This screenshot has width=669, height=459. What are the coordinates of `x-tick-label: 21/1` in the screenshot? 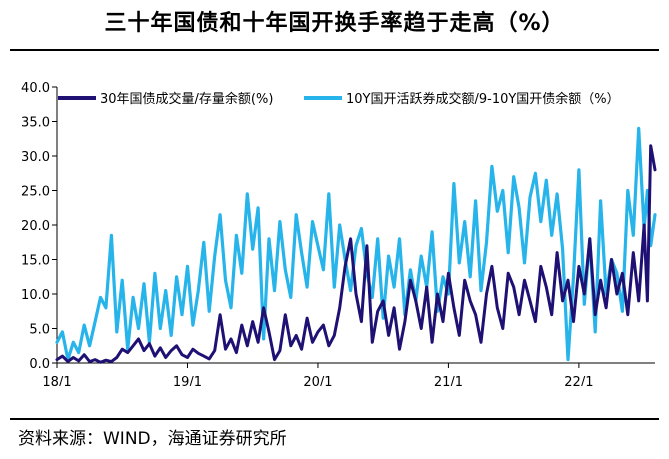 It's located at (448, 380).